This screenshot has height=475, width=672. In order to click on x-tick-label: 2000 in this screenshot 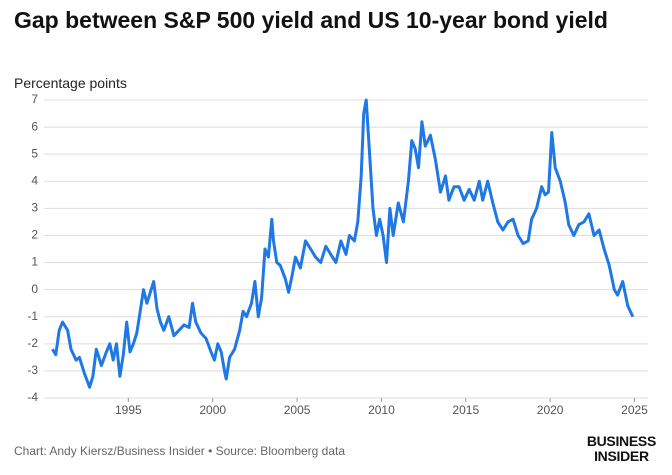, I will do `click(212, 410)`.